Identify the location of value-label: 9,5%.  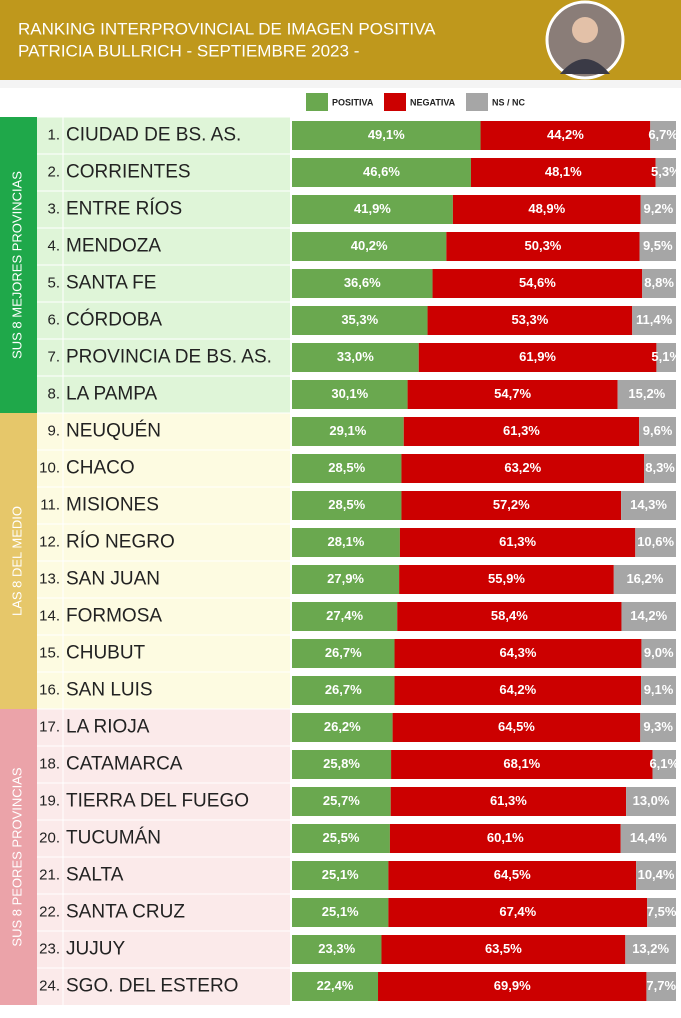
(658, 245).